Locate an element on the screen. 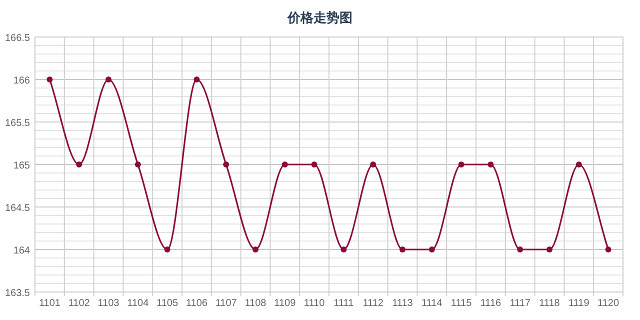  y-tick-label: 163.5 is located at coordinates (17, 293).